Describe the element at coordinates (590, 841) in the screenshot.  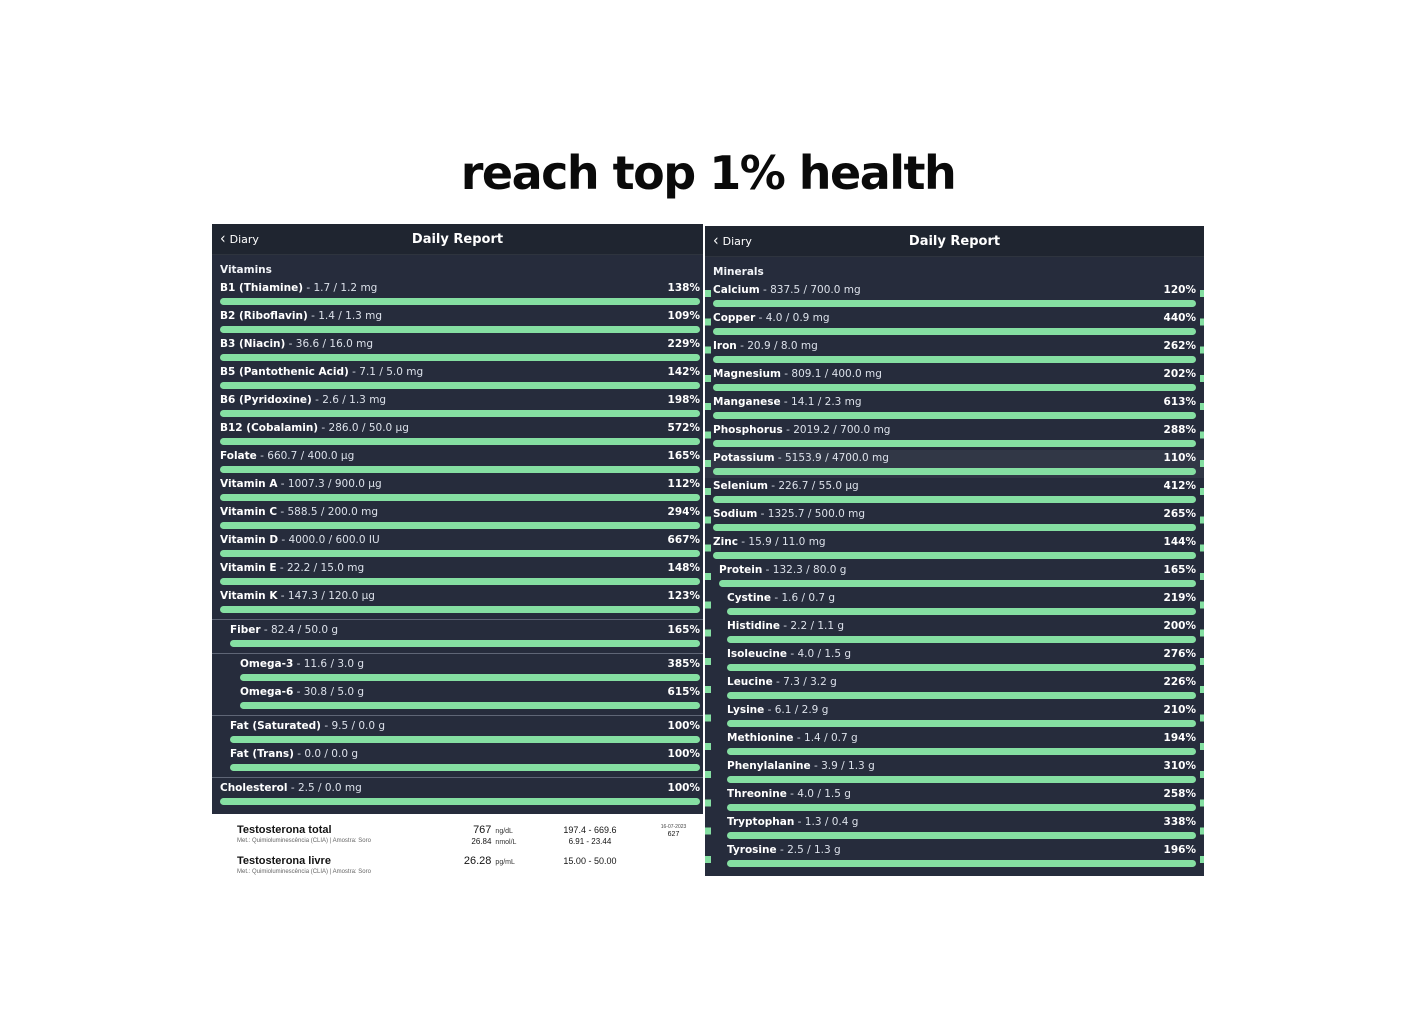
I see `lab-ref-alt: 6.91 - 23.44` at that location.